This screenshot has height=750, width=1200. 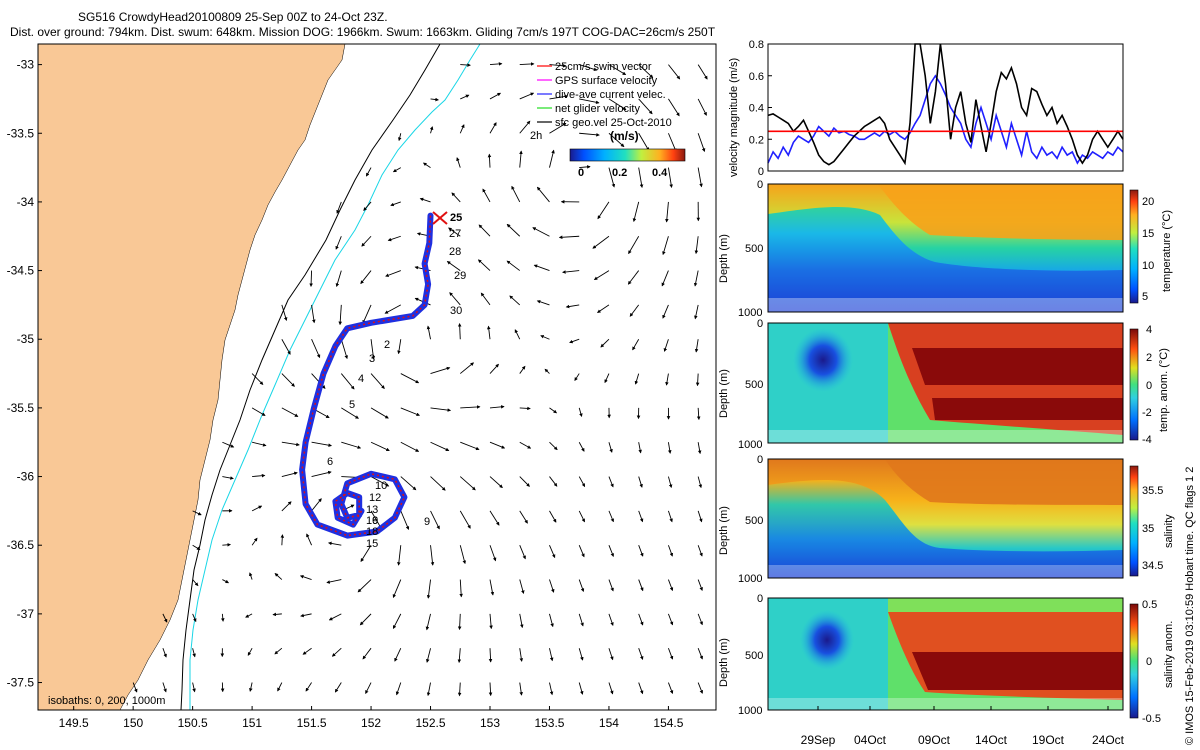 I want to click on sal-anomaly-frame, so click(x=945, y=654).